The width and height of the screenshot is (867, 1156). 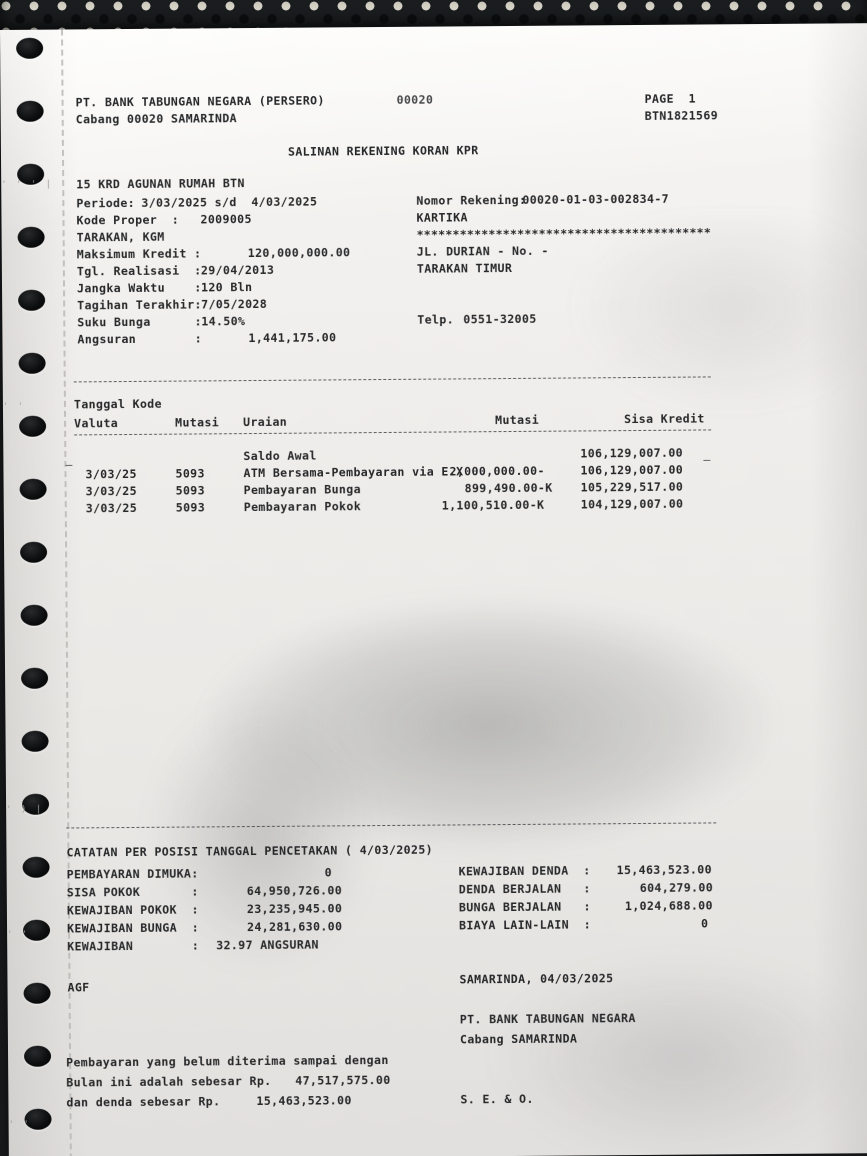 I want to click on summary-left-label: PEMBAYARAN DIMUKA:, so click(x=132, y=874).